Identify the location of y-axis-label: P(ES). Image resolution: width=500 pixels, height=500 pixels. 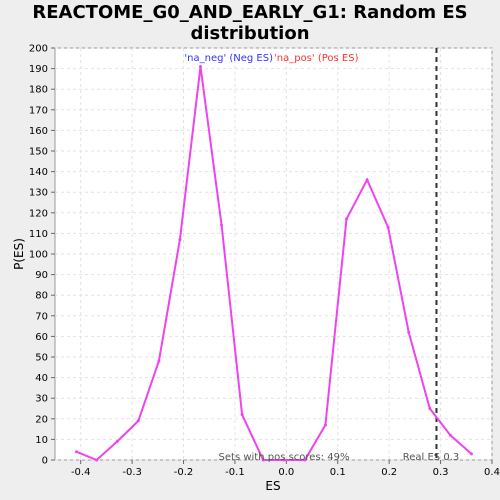
(19, 254).